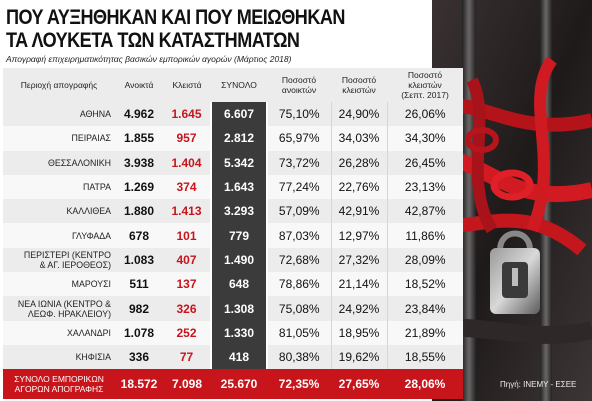 Image resolution: width=592 pixels, height=401 pixels. Describe the element at coordinates (299, 332) in the screenshot. I see `pct-open-cell: 81,05%` at that location.